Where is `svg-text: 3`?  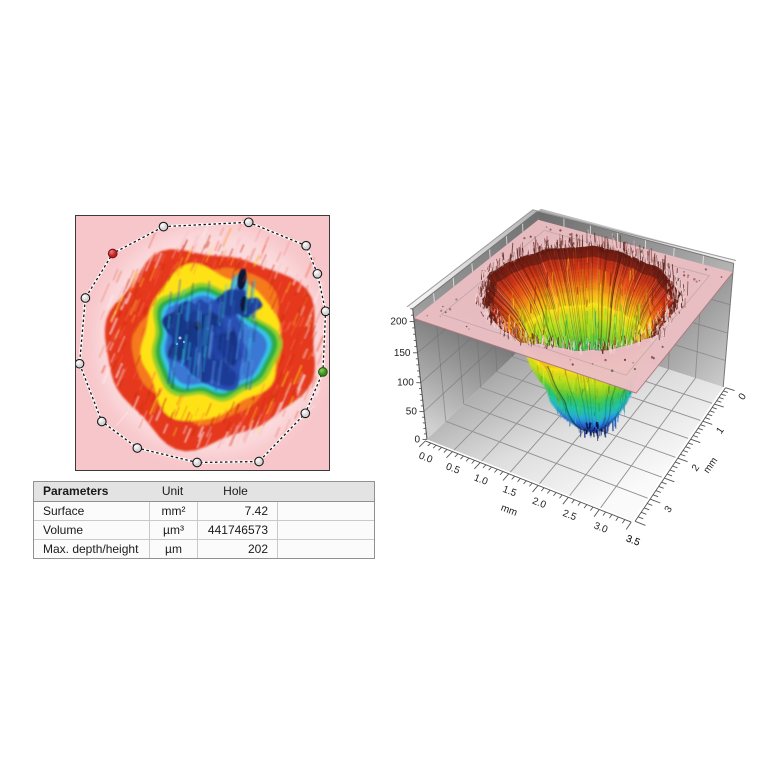
svg-text: 3 is located at coordinates (669, 509).